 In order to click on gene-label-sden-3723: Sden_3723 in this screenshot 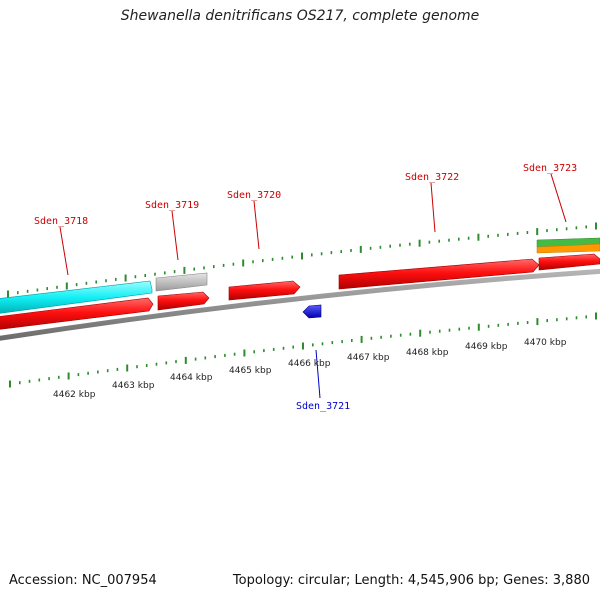, I will do `click(550, 168)`.